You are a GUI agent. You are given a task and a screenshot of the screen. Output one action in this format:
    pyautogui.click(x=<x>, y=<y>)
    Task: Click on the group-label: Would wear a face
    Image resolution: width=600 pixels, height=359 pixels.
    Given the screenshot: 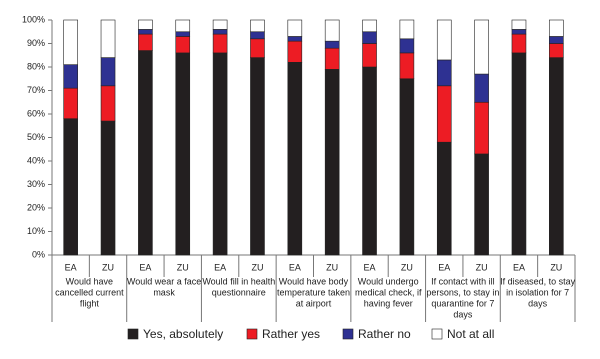 What is the action you would take?
    pyautogui.click(x=164, y=281)
    